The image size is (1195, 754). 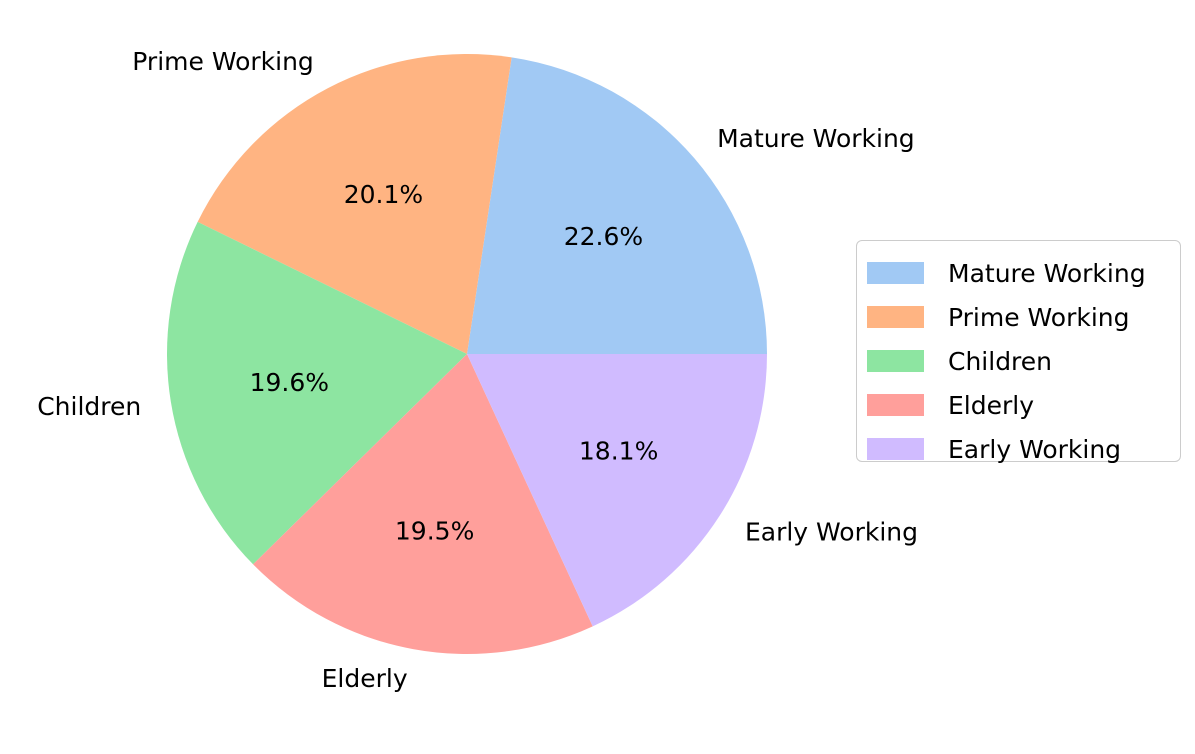 I want to click on legend-label: Mature Working, so click(x=1047, y=273).